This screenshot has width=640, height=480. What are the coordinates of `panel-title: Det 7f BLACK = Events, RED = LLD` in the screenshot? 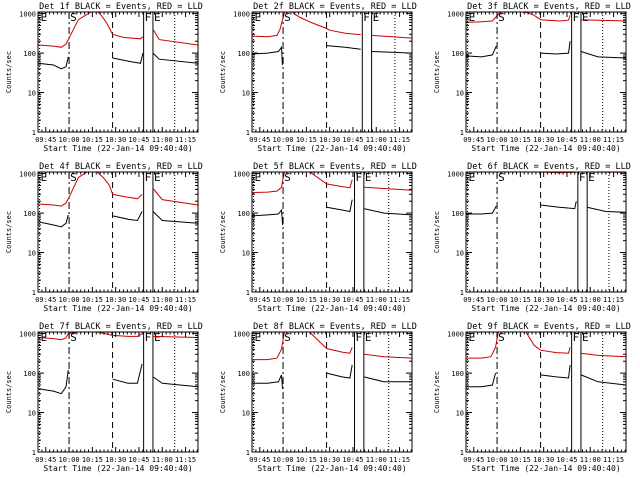 It's located at (121, 327).